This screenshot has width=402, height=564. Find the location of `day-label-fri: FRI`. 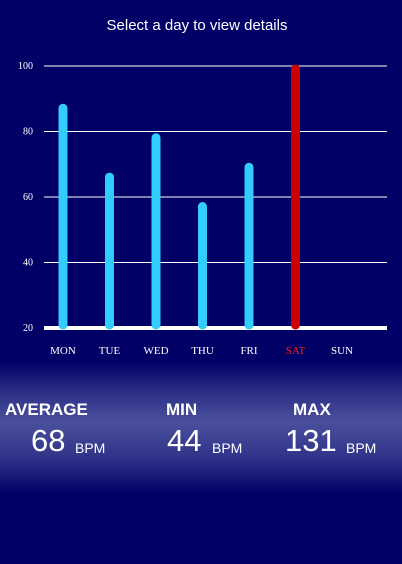

day-label-fri: FRI is located at coordinates (248, 351).